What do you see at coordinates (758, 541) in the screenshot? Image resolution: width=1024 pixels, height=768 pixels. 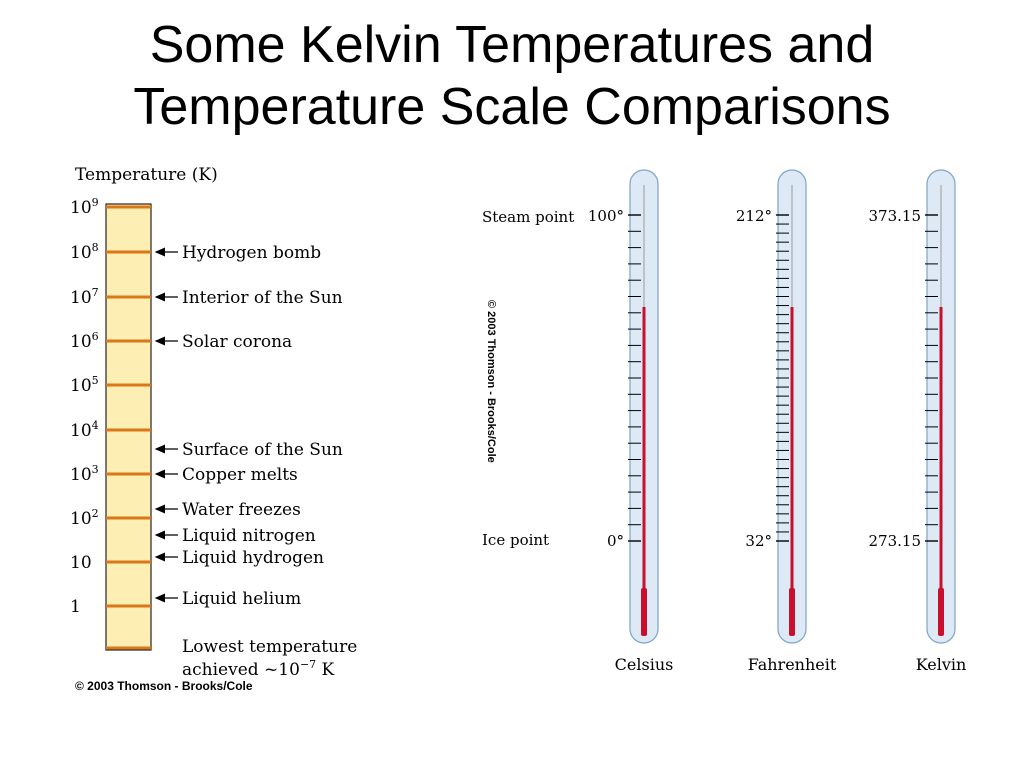 I see `ice-point-value: 32°` at bounding box center [758, 541].